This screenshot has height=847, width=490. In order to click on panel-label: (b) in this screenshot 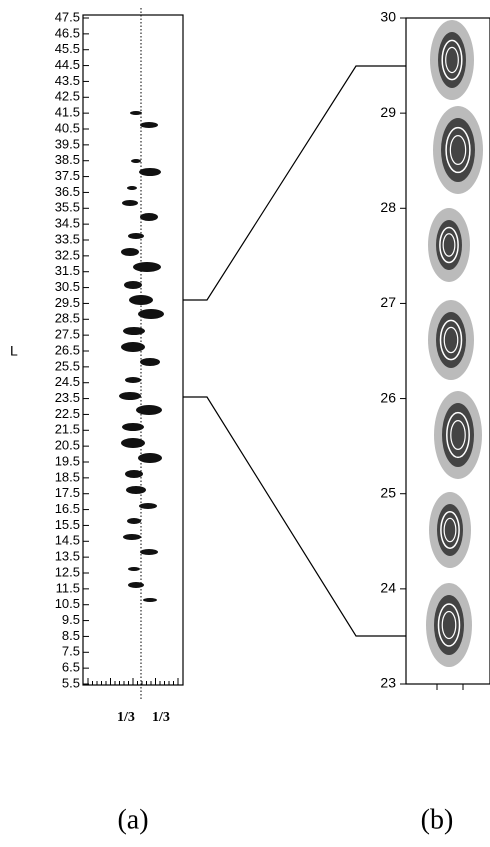, I will do `click(437, 819)`.